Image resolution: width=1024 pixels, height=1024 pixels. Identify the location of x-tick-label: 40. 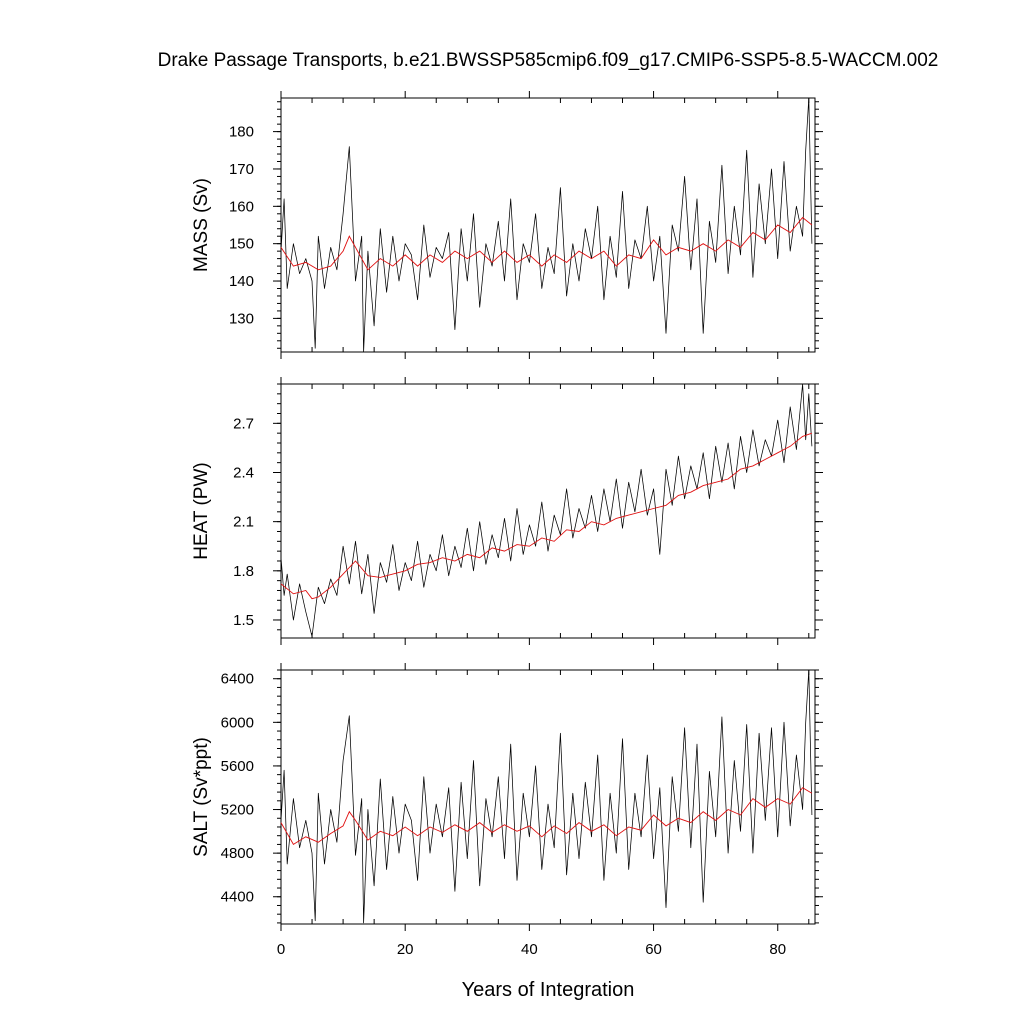
(529, 949).